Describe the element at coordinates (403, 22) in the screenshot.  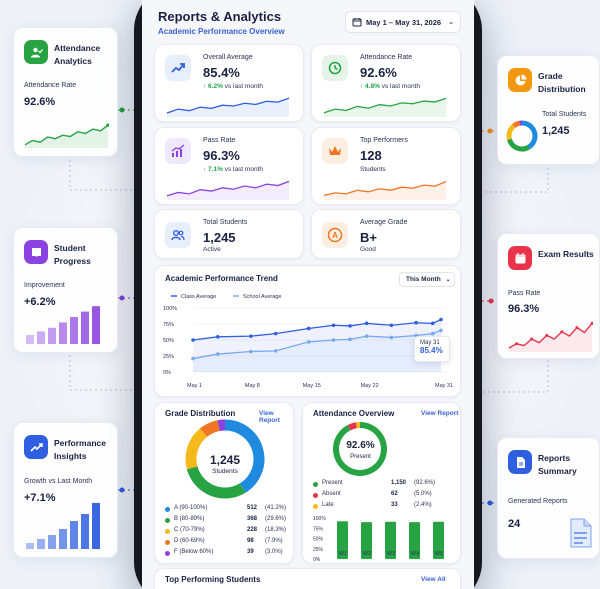
I see `date-range-picker: May 1 – May 31, 2026 ⌄` at that location.